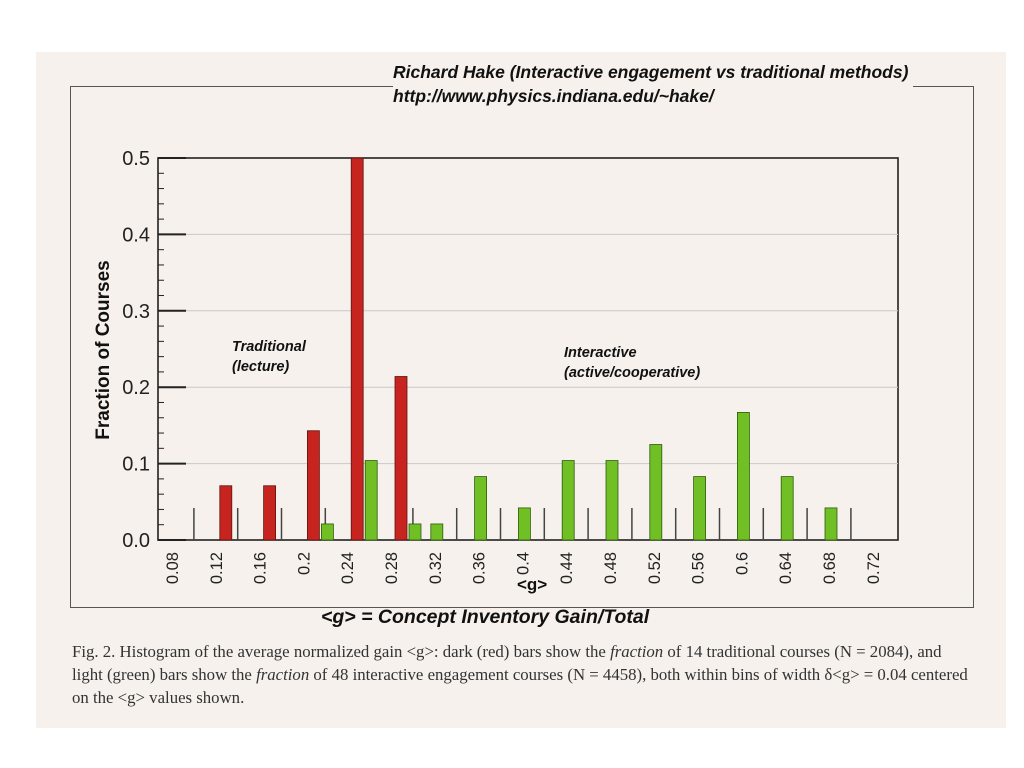 Image resolution: width=1024 pixels, height=768 pixels. What do you see at coordinates (523, 563) in the screenshot?
I see `x-tick-label: 0.4` at bounding box center [523, 563].